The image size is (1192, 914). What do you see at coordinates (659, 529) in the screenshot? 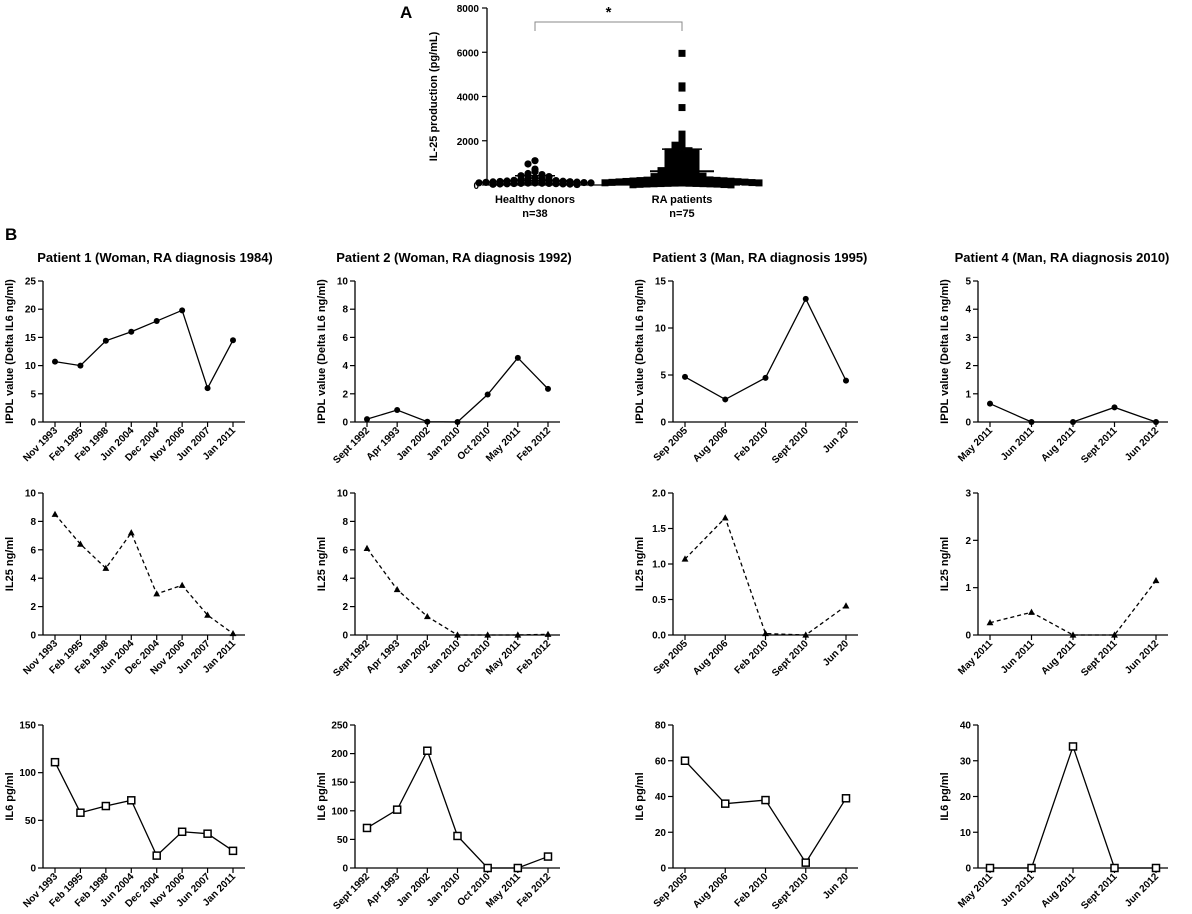
I see `y-tick-label: 1.5` at bounding box center [659, 529].